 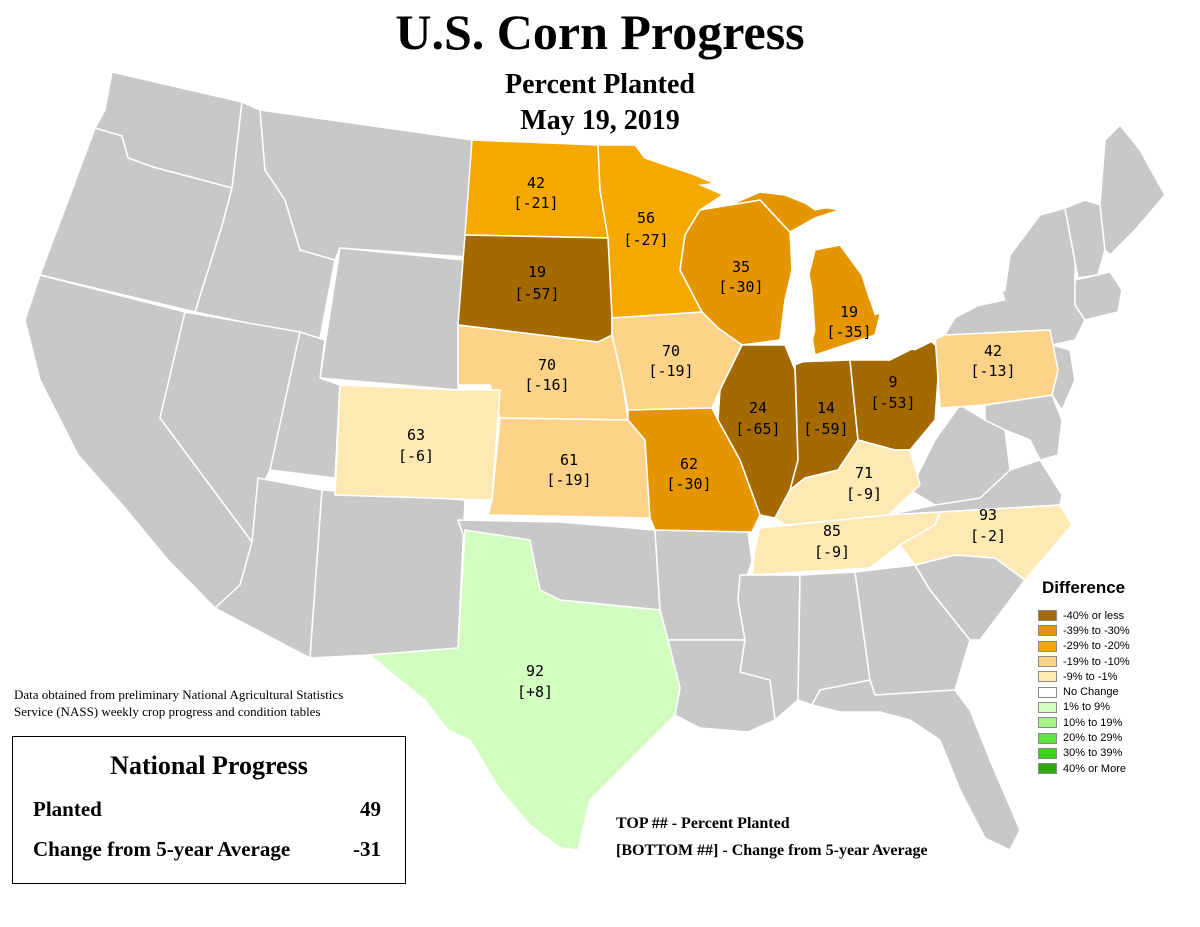 What do you see at coordinates (387, 574) in the screenshot?
I see `state-new-mexico` at bounding box center [387, 574].